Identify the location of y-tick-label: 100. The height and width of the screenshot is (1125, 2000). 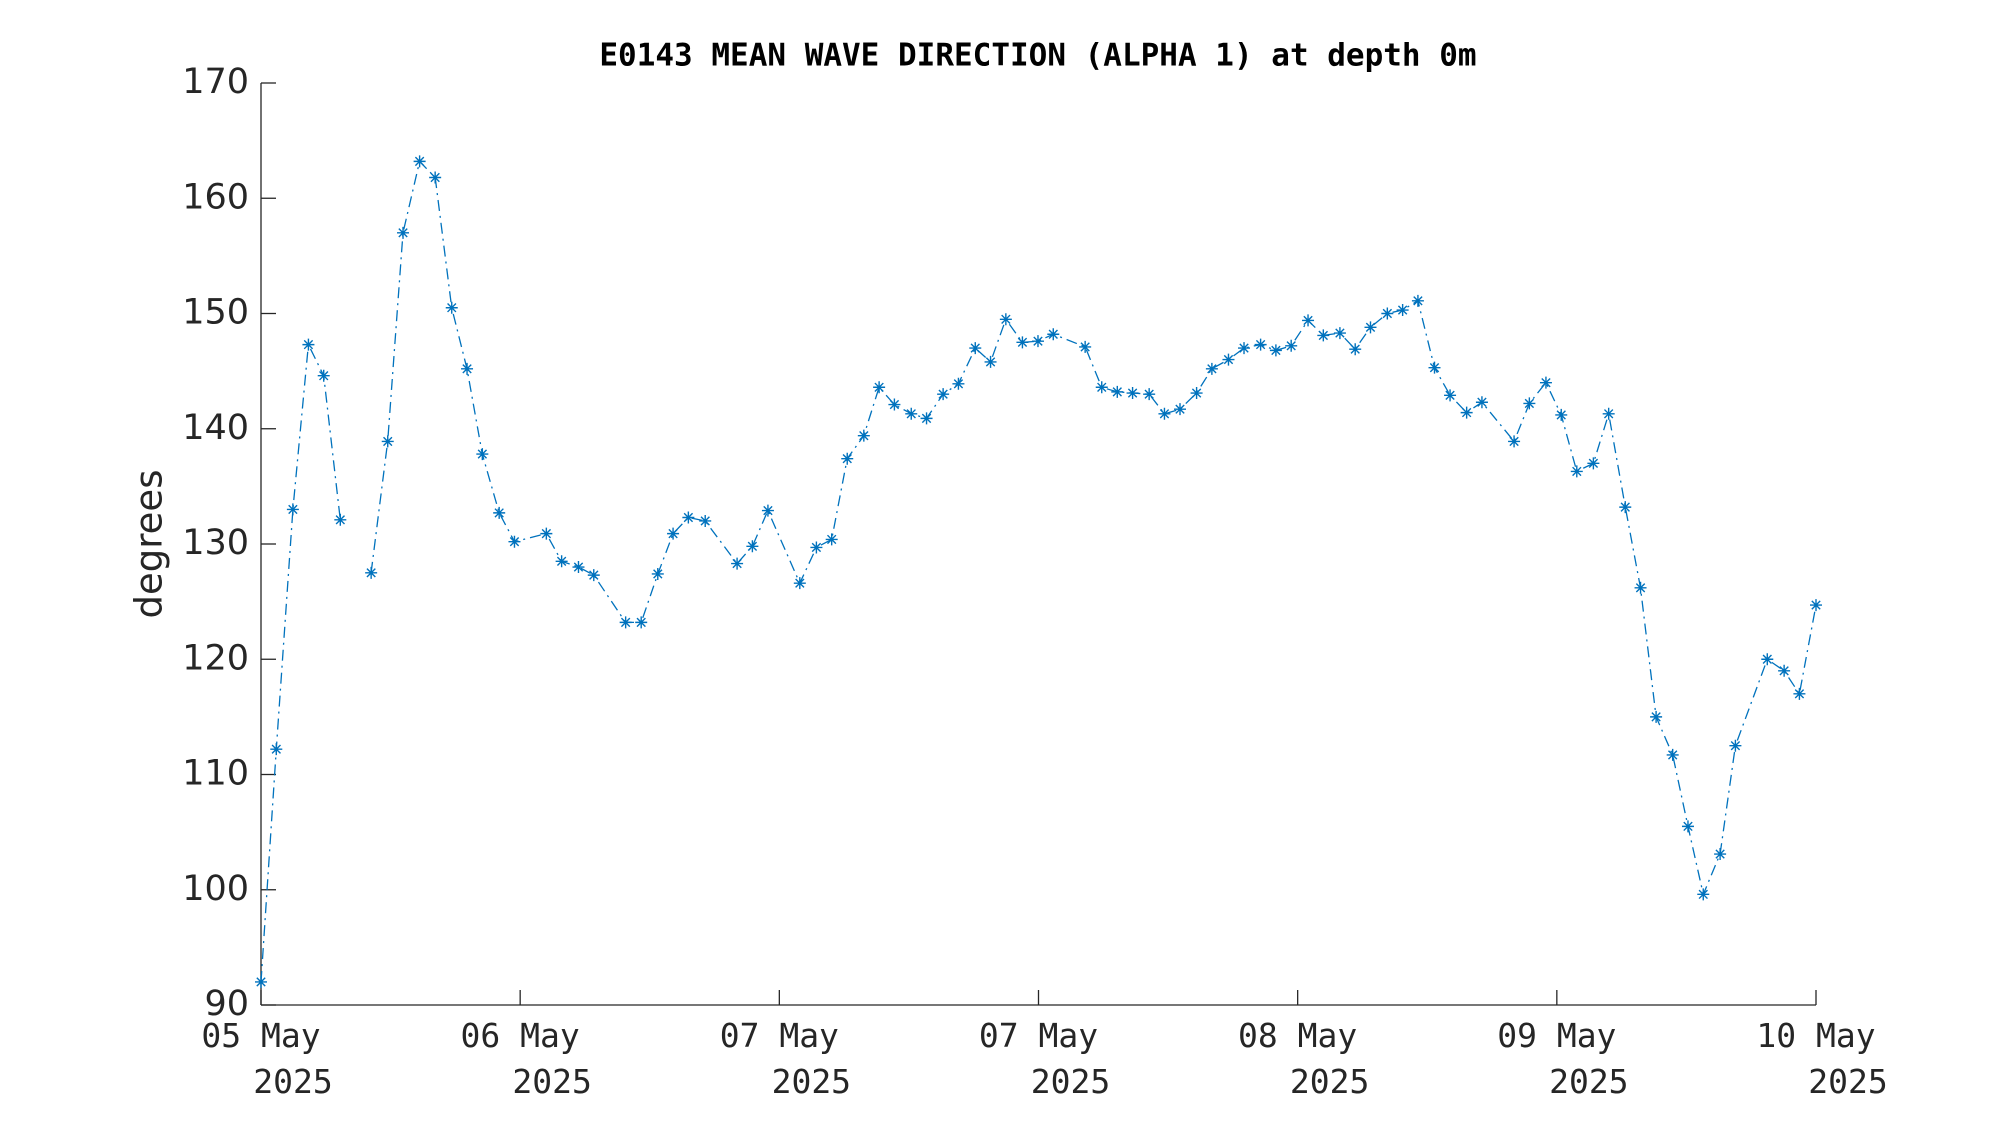
(215, 889).